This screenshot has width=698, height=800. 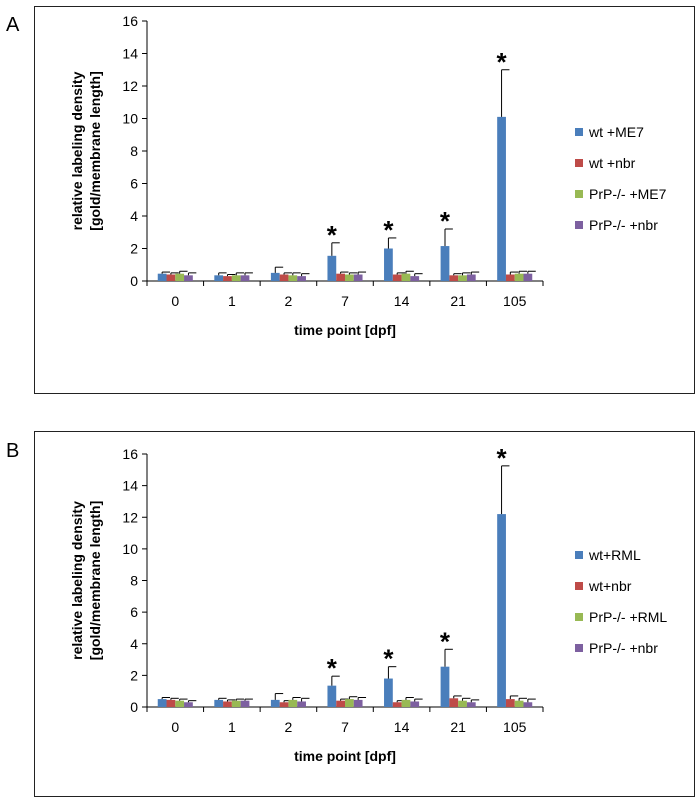 I want to click on legend-entry: wt+RML, so click(x=614, y=555).